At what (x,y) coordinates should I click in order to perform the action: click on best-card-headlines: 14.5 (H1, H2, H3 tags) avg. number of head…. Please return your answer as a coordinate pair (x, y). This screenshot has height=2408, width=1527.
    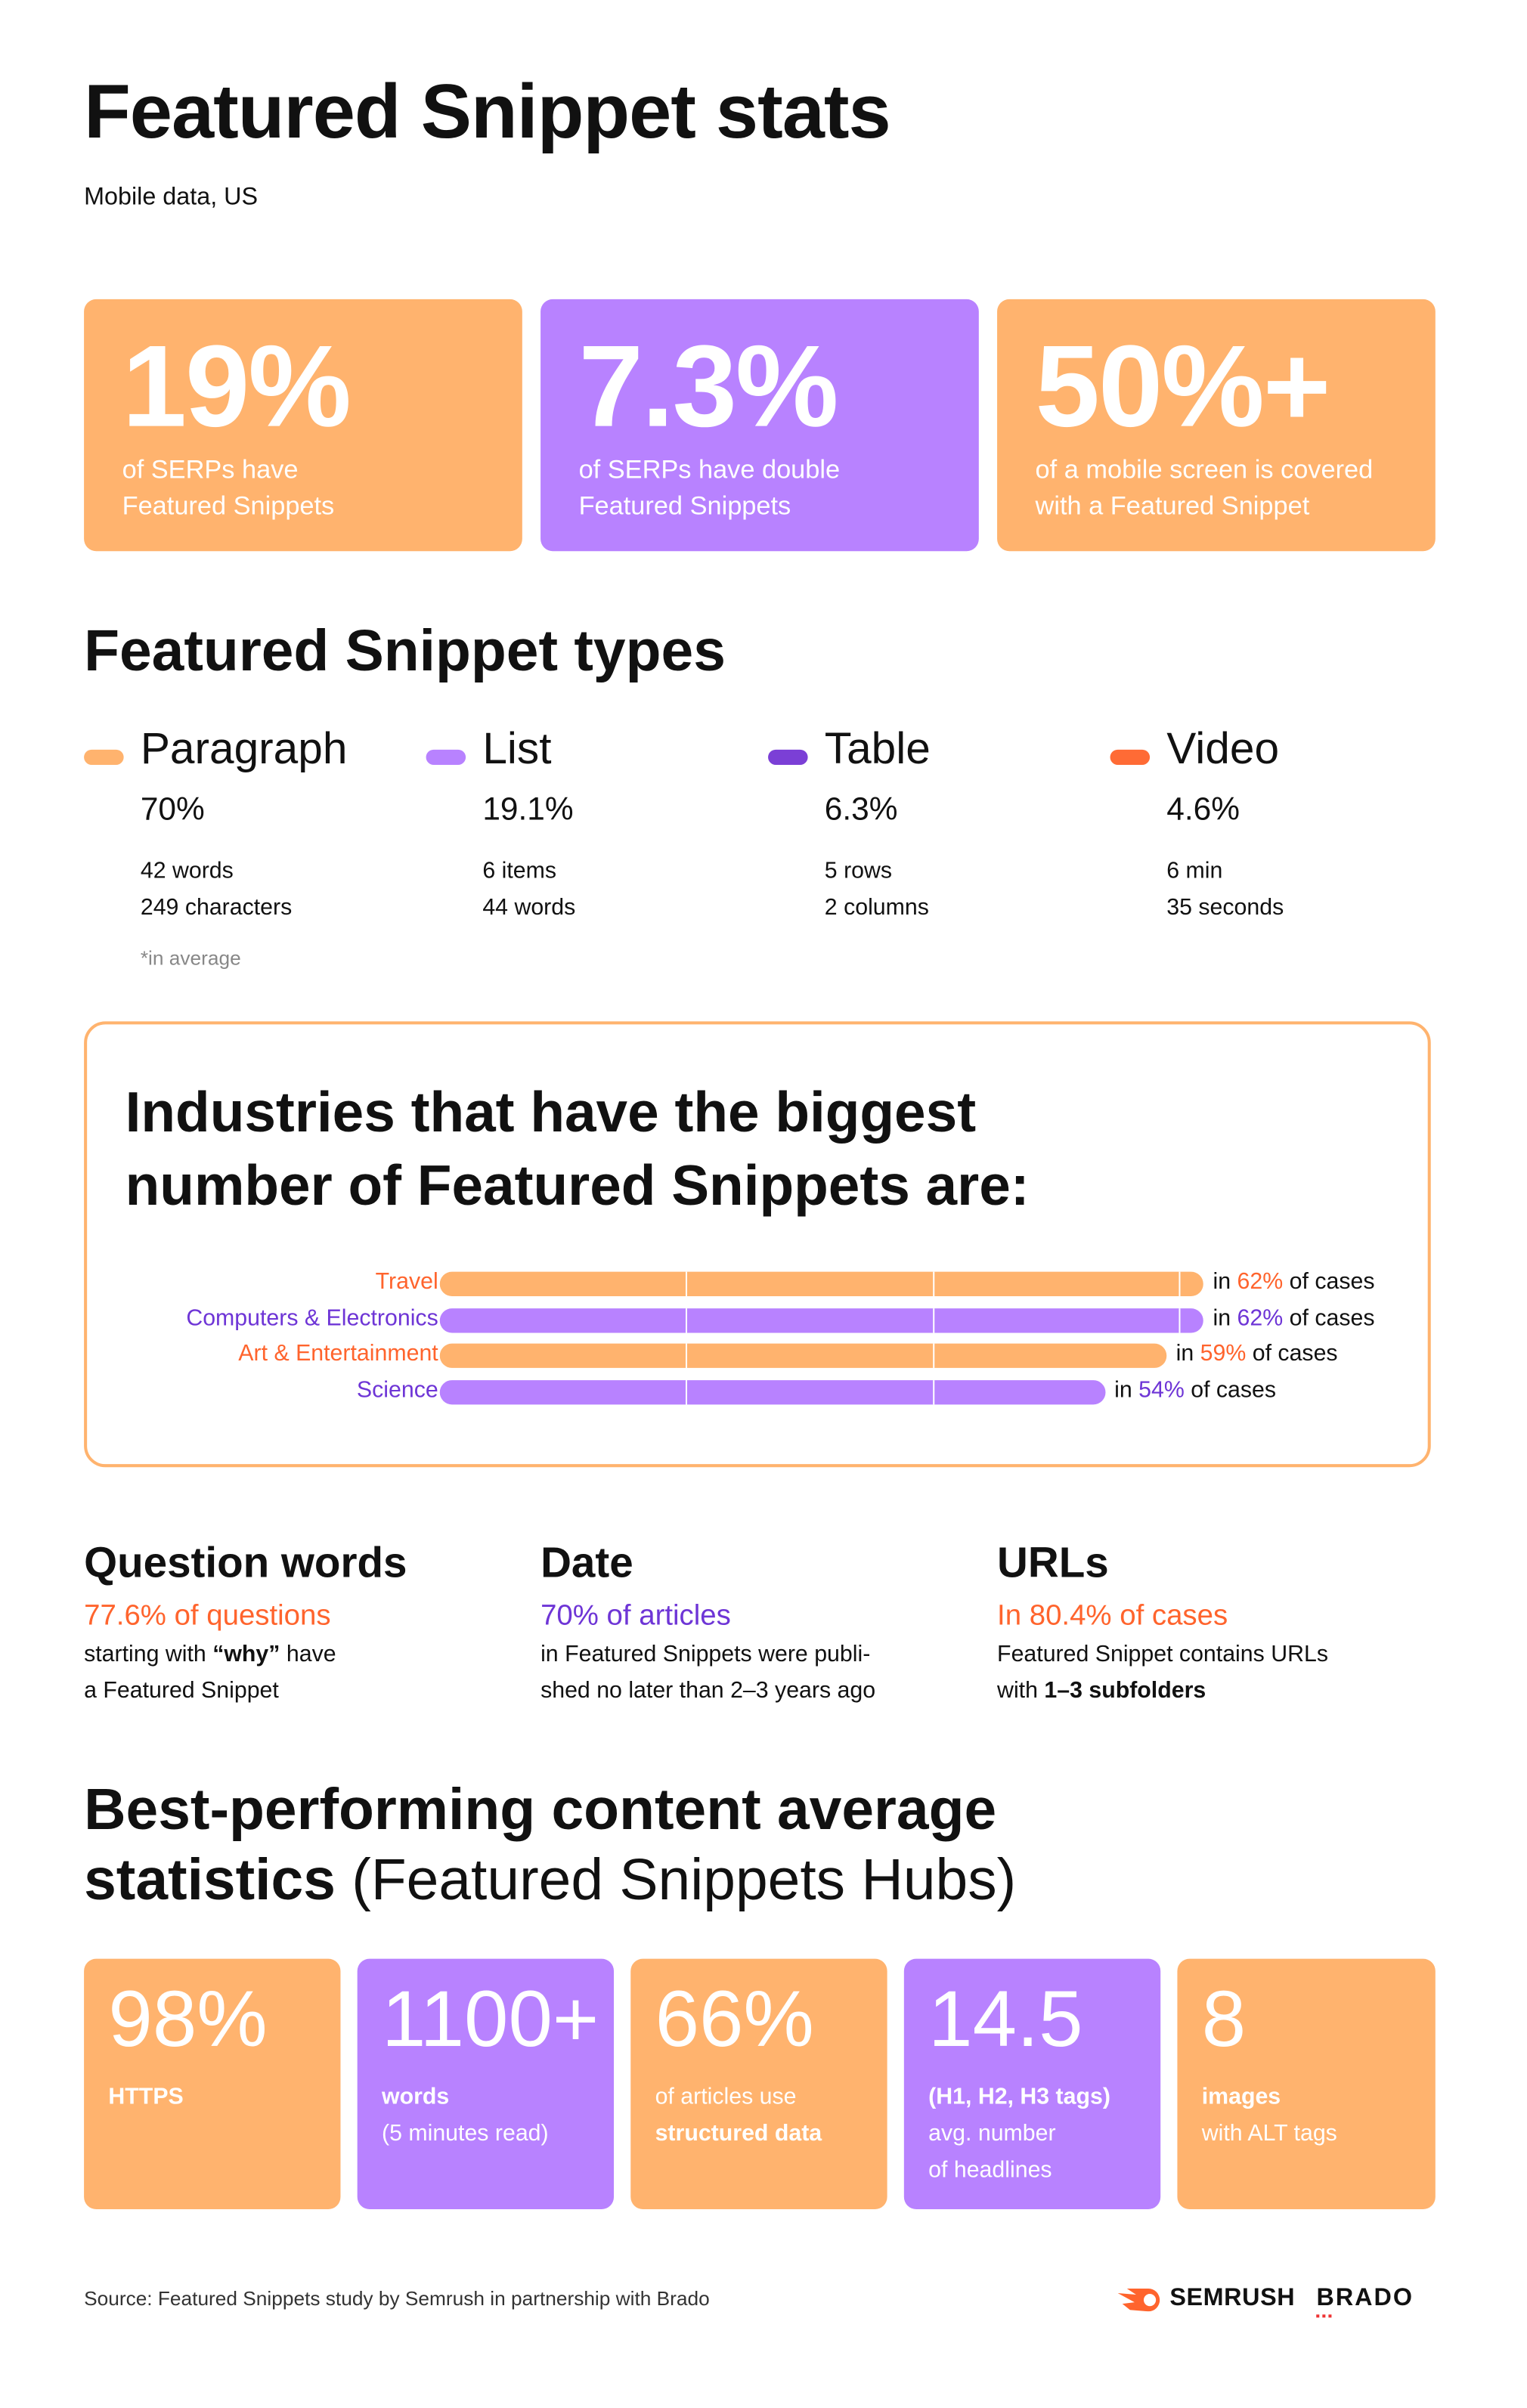
    Looking at the image, I should click on (1032, 2083).